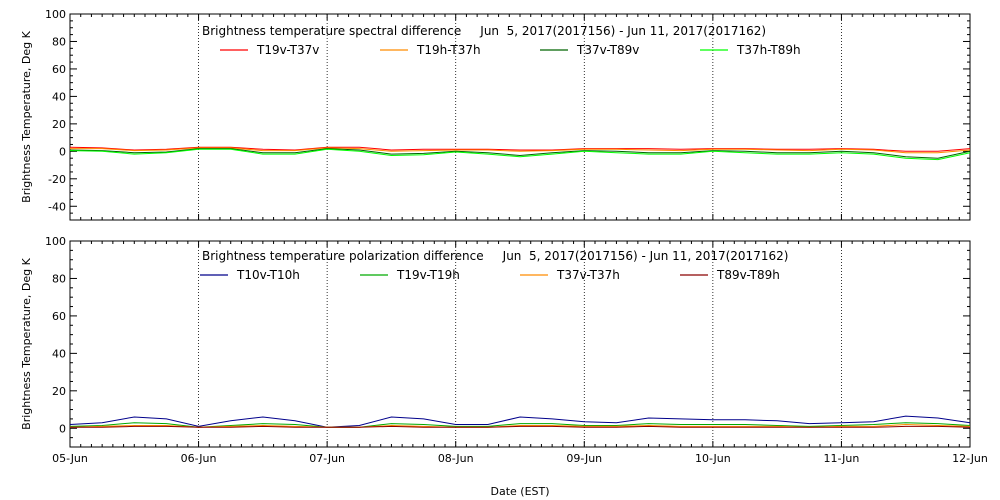 Image resolution: width=1000 pixels, height=500 pixels. I want to click on legend-label: T19v-T37v, so click(287, 50).